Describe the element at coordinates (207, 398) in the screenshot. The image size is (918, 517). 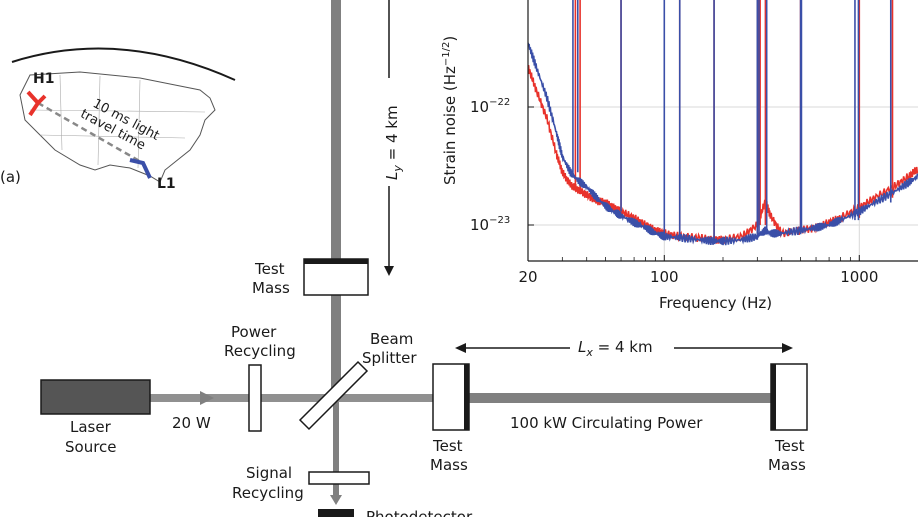
I see `input-arrowhead` at that location.